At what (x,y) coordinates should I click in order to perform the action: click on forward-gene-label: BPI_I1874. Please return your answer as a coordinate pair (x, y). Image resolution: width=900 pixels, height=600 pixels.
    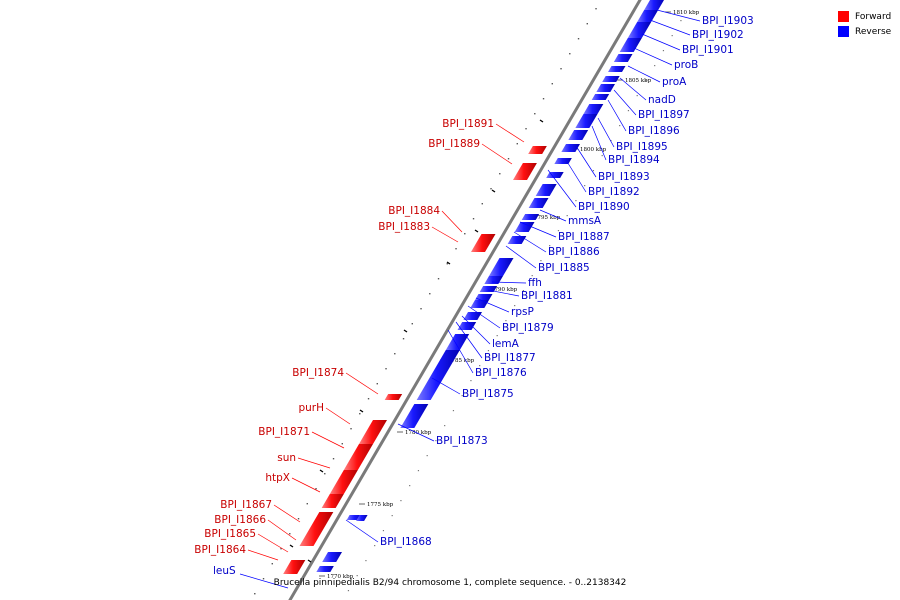
    Looking at the image, I should click on (318, 373).